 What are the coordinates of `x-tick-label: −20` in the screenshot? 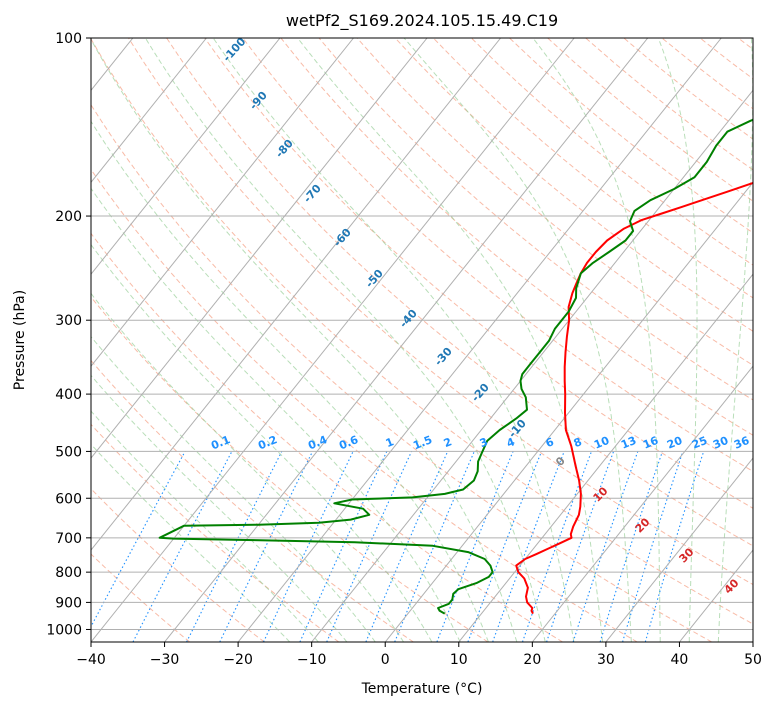 It's located at (238, 660).